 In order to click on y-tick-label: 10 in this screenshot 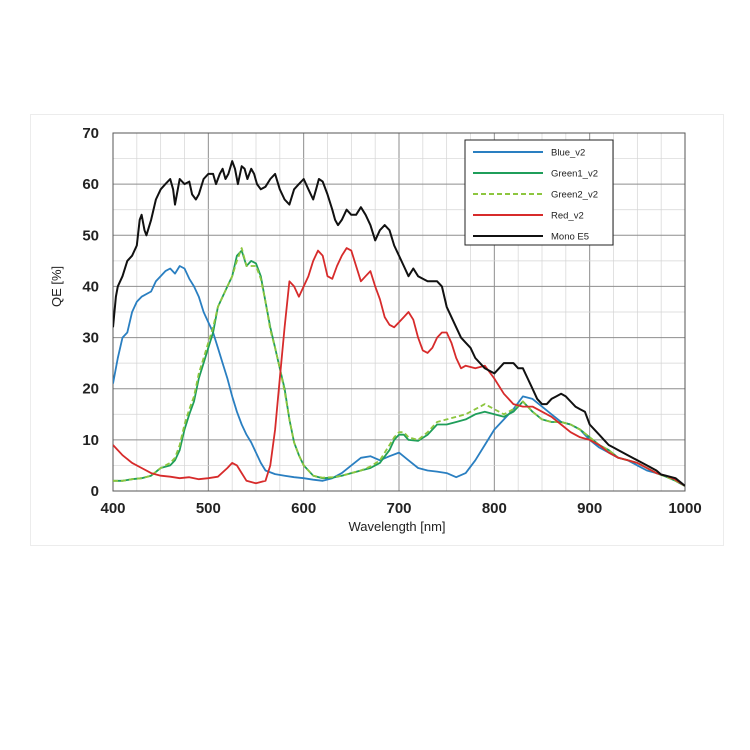, I will do `click(90, 440)`.